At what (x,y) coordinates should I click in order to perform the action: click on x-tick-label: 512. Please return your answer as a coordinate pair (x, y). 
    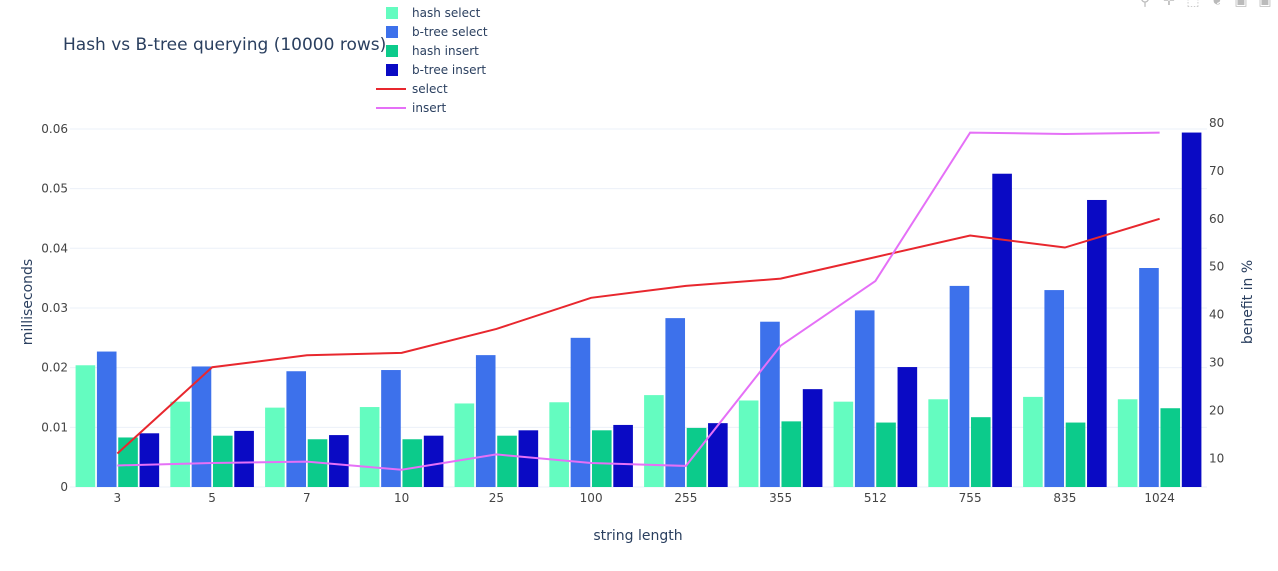
    Looking at the image, I should click on (875, 498).